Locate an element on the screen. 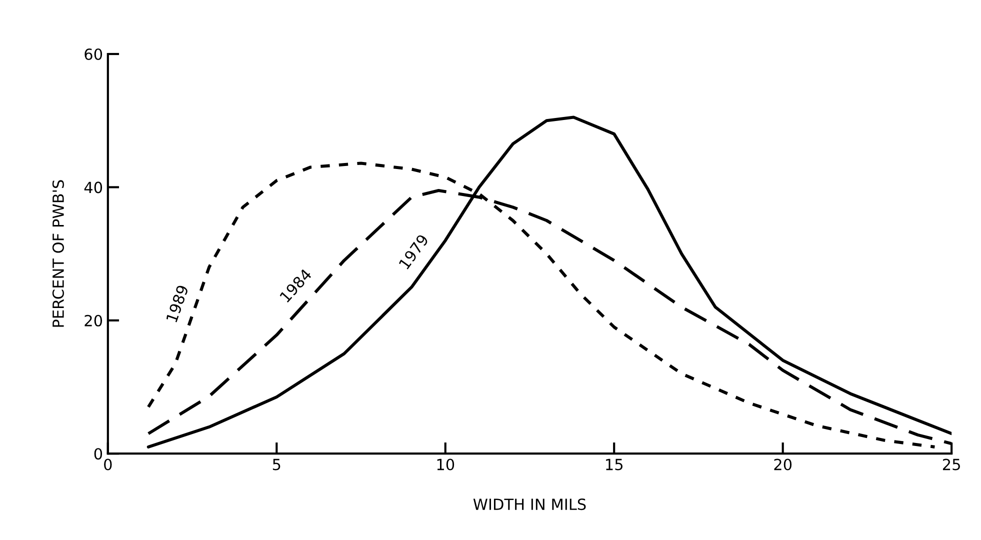 The width and height of the screenshot is (981, 540). y-tick-label: 60 is located at coordinates (93, 54).